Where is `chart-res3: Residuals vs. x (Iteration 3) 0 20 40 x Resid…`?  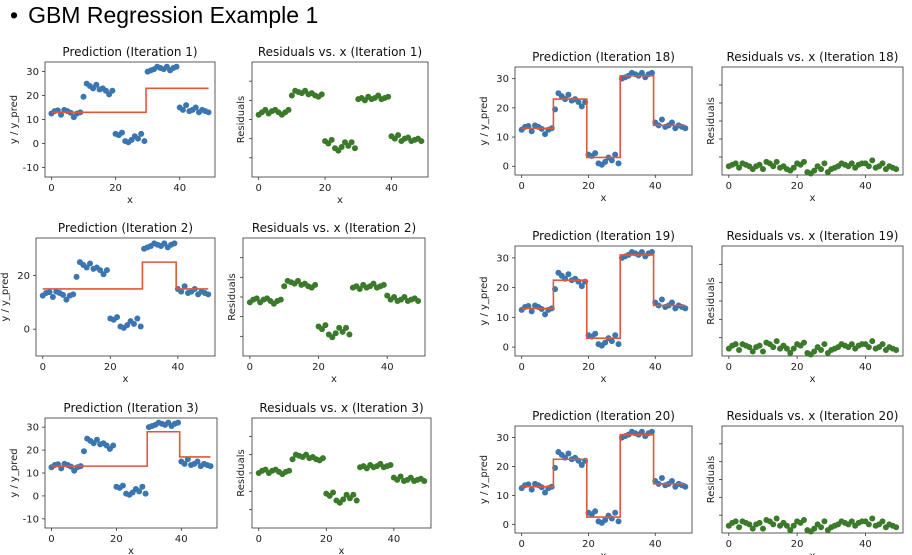
chart-res3: Residuals vs. x (Iteration 3) 0 20 40 x Resid… is located at coordinates (334, 478).